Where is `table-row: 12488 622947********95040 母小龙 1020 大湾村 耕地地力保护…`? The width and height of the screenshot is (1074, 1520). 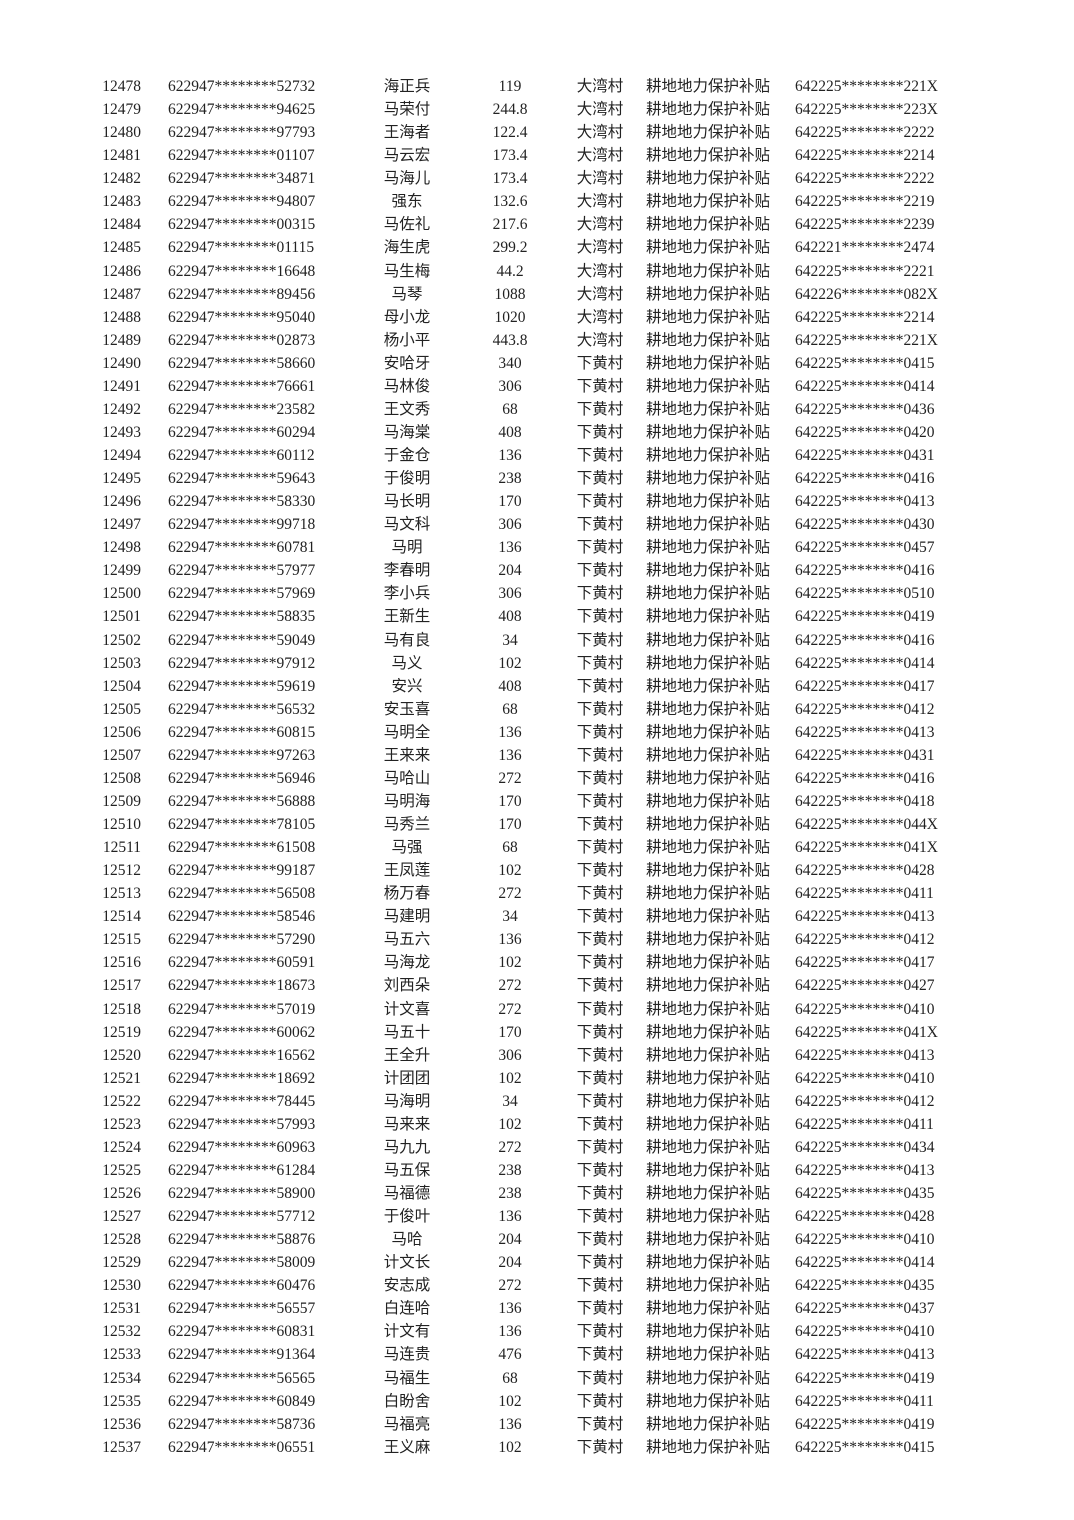
table-row: 12488 622947********95040 母小龙 1020 大湾村 耕地地力保护… is located at coordinates (537, 317).